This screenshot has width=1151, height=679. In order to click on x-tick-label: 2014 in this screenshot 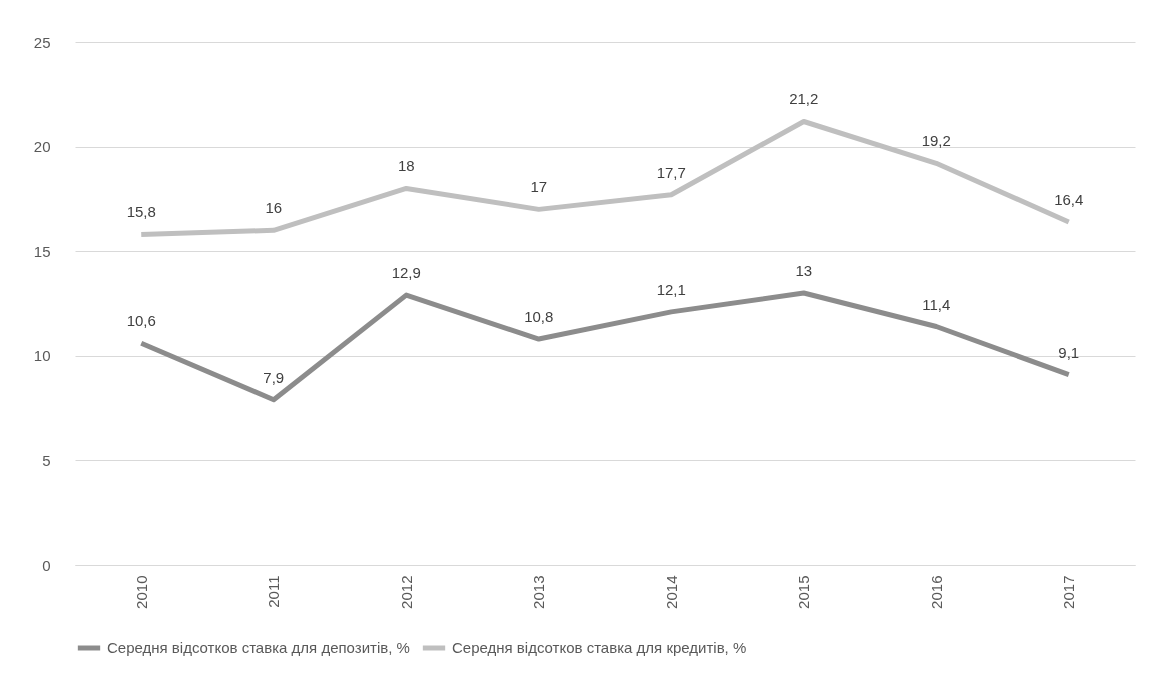, I will do `click(671, 592)`.